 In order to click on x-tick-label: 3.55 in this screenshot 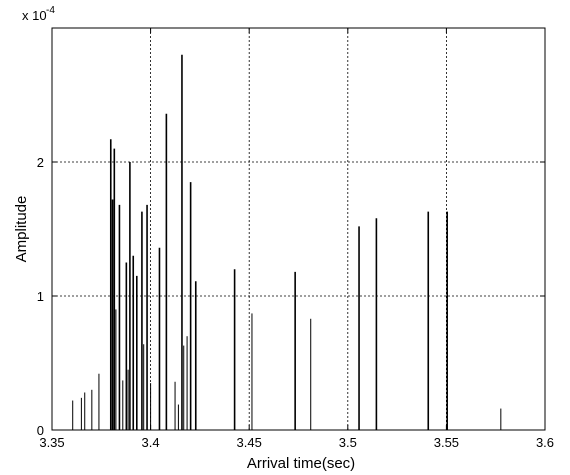, I will do `click(446, 442)`.